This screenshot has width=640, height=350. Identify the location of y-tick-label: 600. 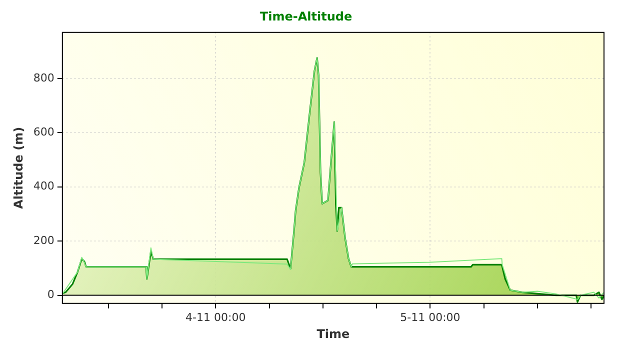
(43, 132).